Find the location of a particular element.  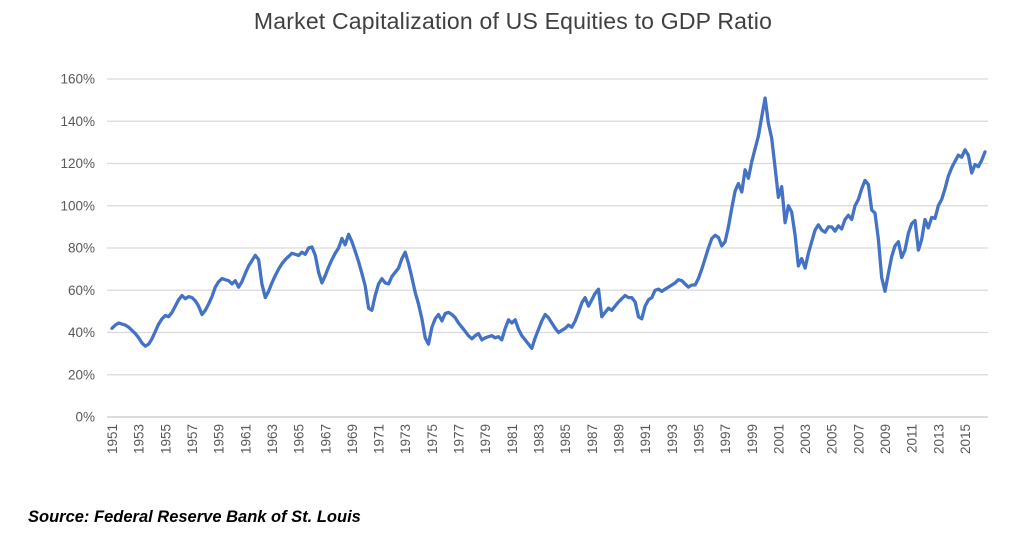

y-tick-label: 160% is located at coordinates (77, 79).